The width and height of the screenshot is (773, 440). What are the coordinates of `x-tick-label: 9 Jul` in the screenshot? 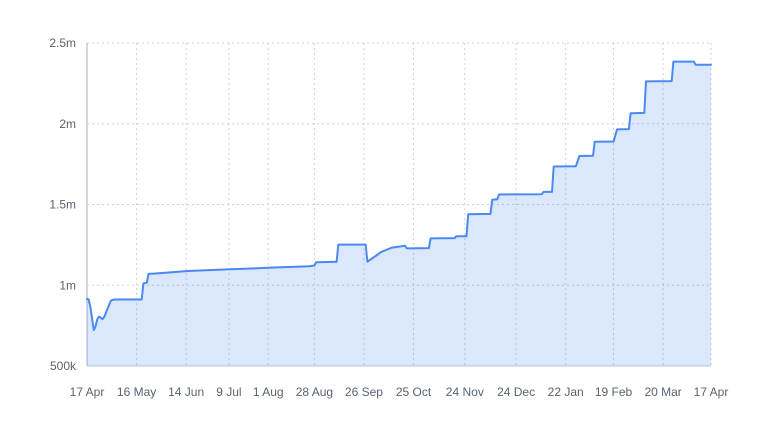 It's located at (228, 392).